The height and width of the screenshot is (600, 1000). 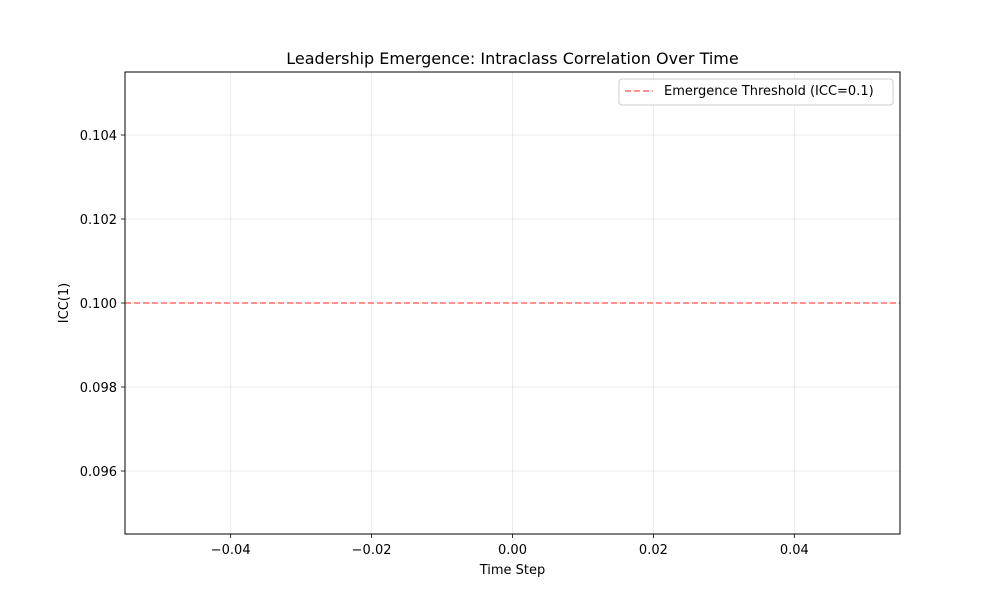 I want to click on legend-box, so click(x=756, y=92).